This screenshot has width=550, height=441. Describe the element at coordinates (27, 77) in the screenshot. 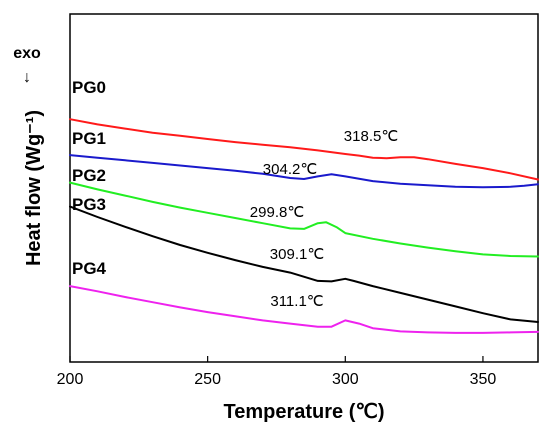

I see `exo-arrow: ↓` at that location.